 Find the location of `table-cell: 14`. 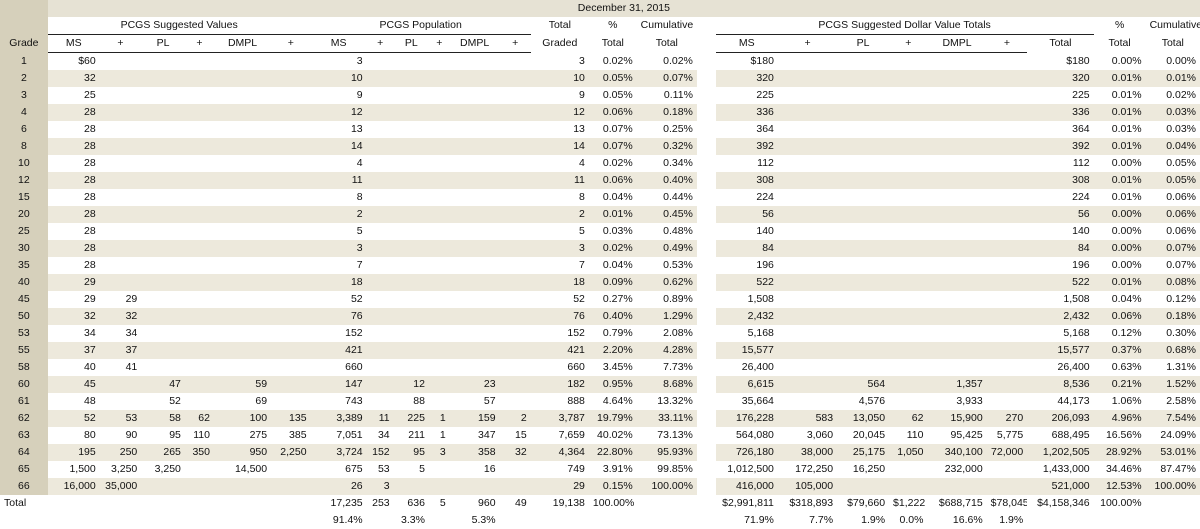

table-cell: 14 is located at coordinates (559, 146).